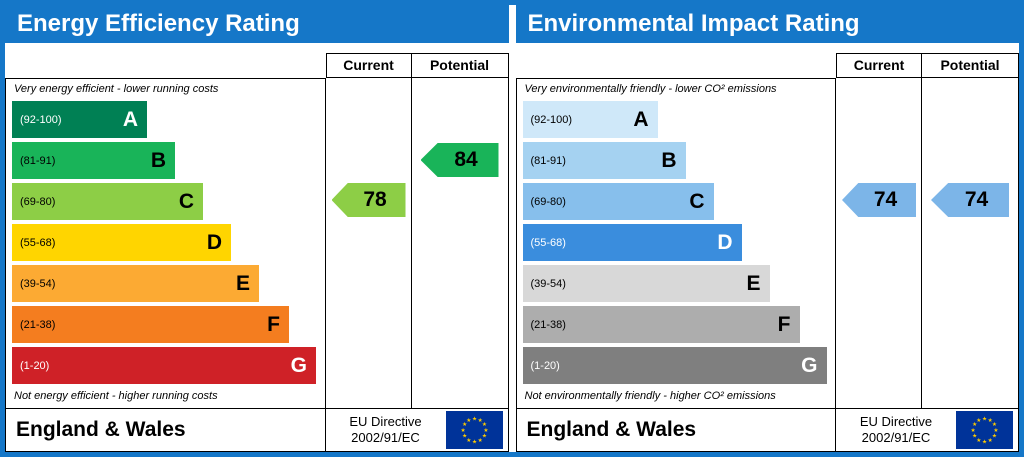 The image size is (1024, 457). I want to click on environmental-potential-rating-arrow: 74, so click(970, 200).